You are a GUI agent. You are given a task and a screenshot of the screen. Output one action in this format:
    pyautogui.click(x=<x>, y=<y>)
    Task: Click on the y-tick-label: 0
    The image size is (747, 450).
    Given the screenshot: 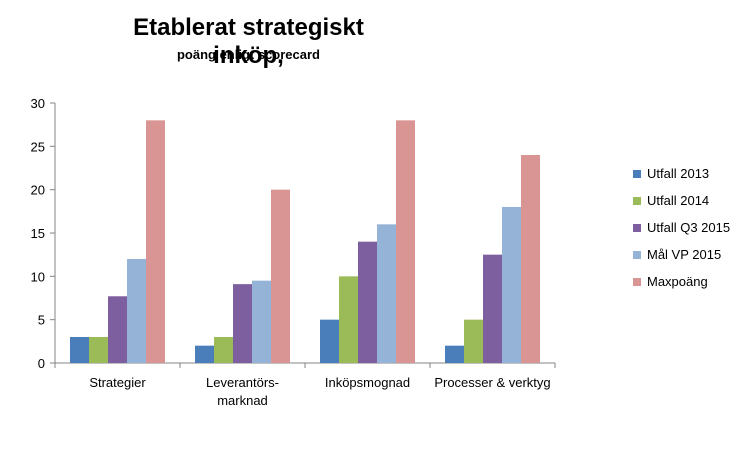 What is the action you would take?
    pyautogui.click(x=41, y=363)
    